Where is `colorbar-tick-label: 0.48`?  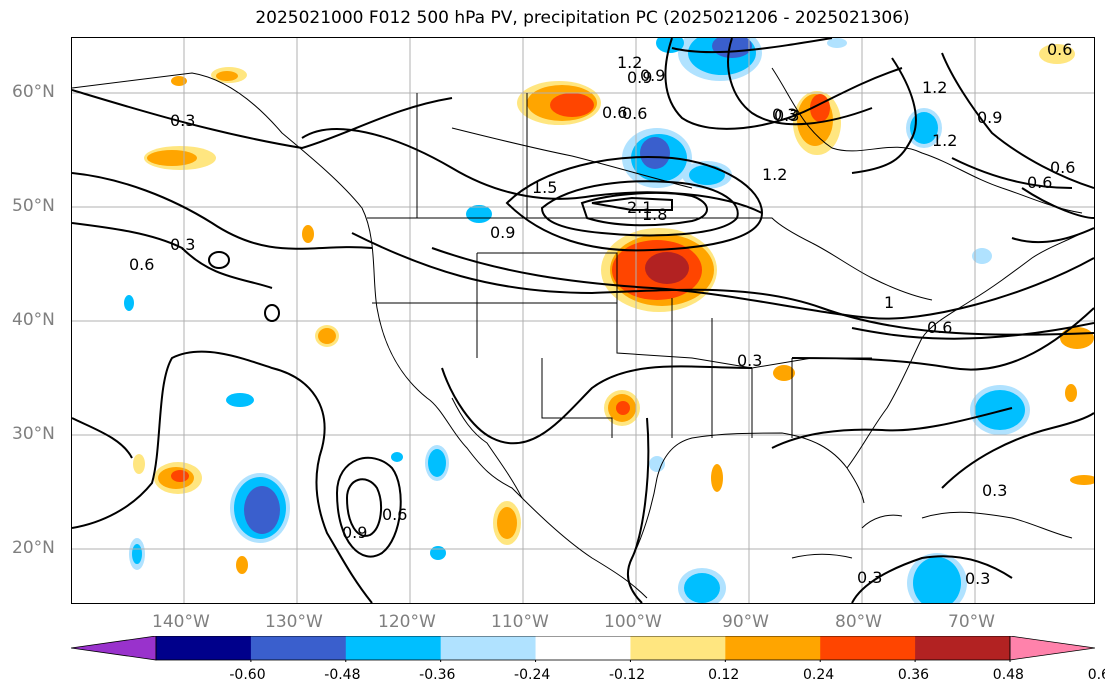 colorbar-tick-label: 0.48 is located at coordinates (1008, 675).